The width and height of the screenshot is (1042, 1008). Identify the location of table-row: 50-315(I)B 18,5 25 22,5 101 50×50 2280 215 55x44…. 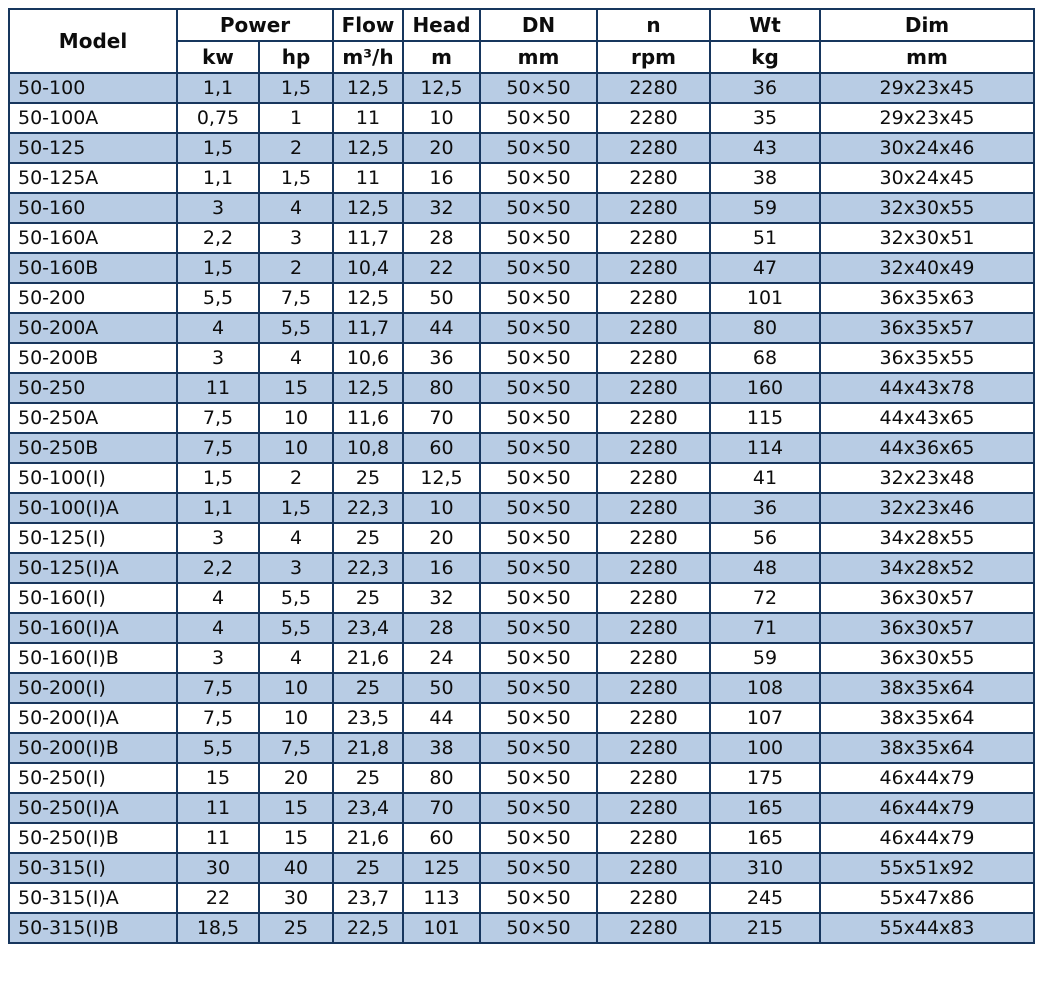
(521, 928).